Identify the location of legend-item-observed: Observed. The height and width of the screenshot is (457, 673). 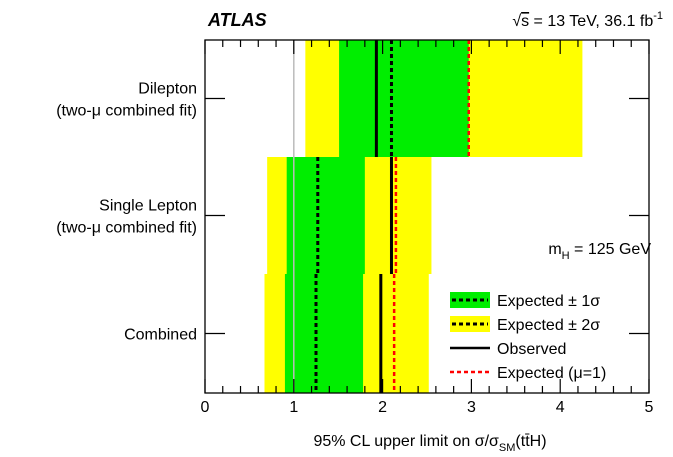
(508, 349).